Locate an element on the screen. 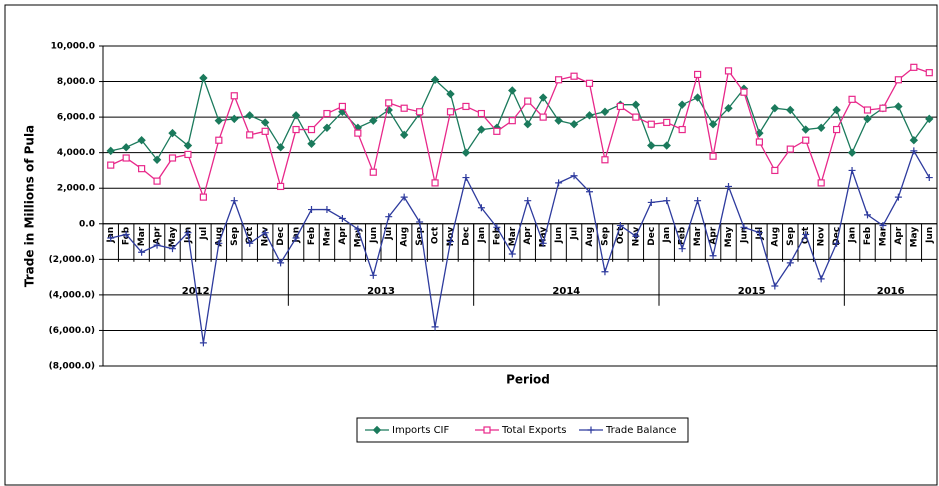 The height and width of the screenshot is (486, 939). legend-label: Imports CIF is located at coordinates (421, 430).